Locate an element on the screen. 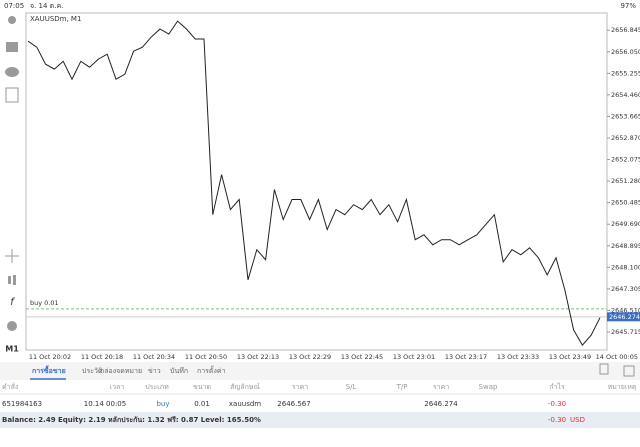 The image size is (640, 447). cell: buy is located at coordinates (162, 404).